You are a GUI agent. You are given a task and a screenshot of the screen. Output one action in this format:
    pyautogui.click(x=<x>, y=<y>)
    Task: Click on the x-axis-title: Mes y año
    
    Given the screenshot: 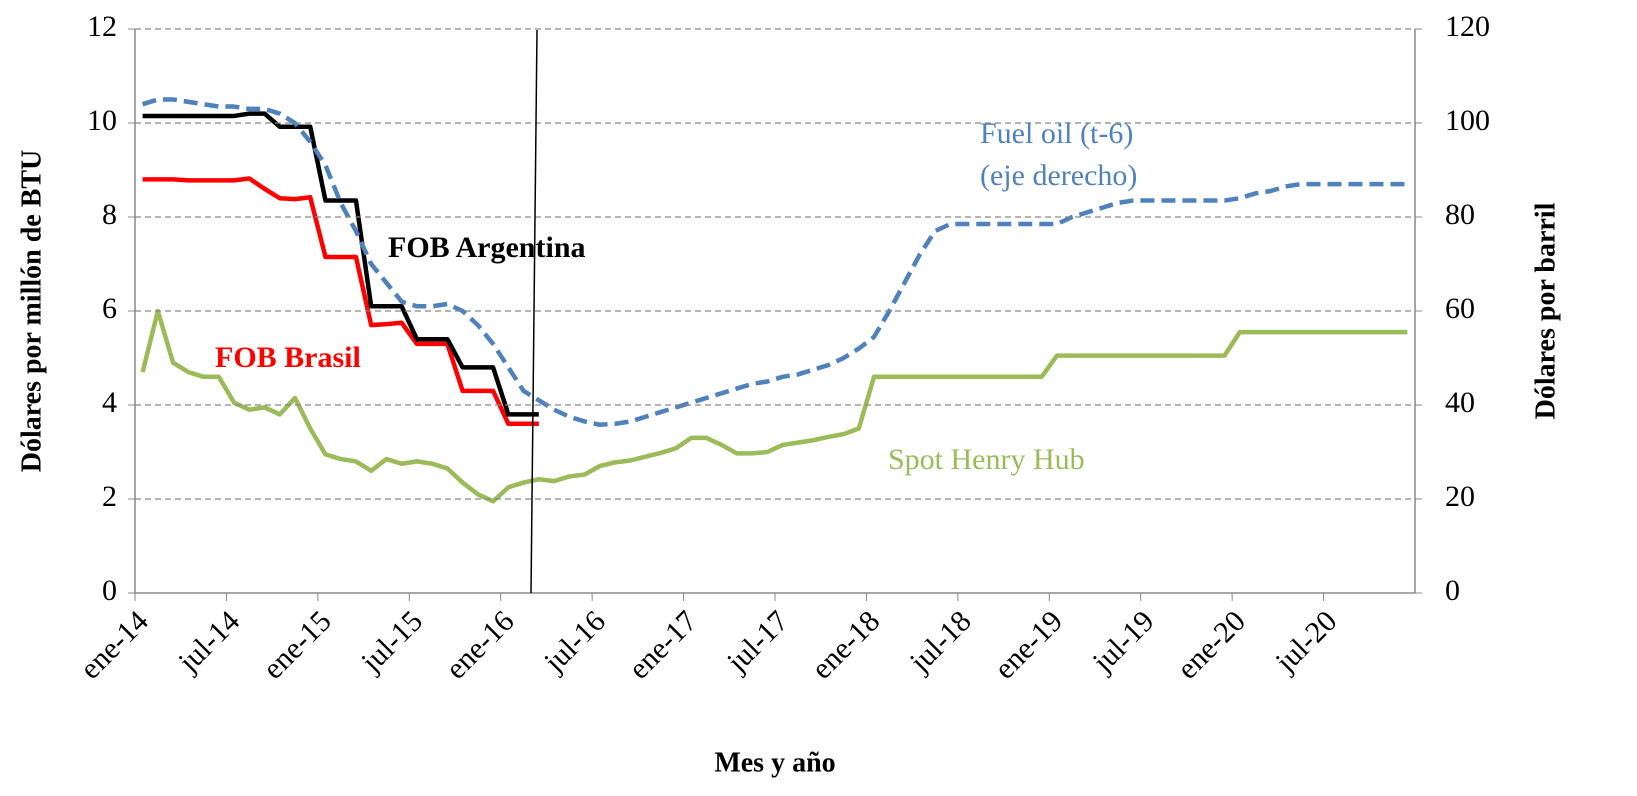 What is the action you would take?
    pyautogui.click(x=774, y=762)
    